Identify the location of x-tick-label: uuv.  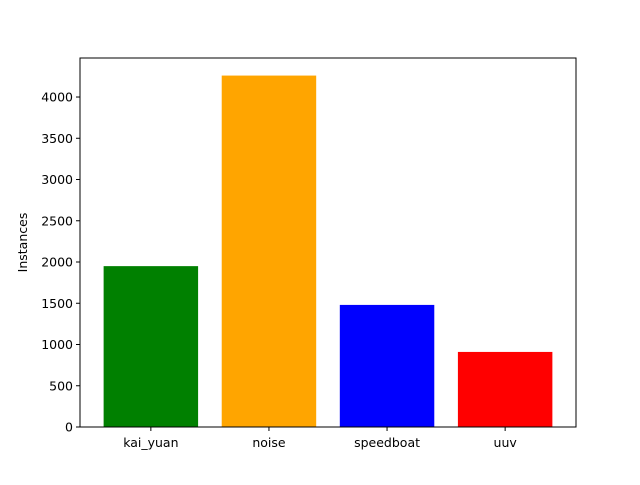
(506, 442).